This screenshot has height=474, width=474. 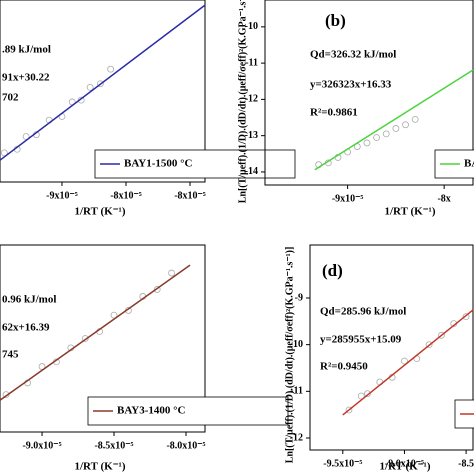 I want to click on annotation: R²=0.9861, so click(x=334, y=113).